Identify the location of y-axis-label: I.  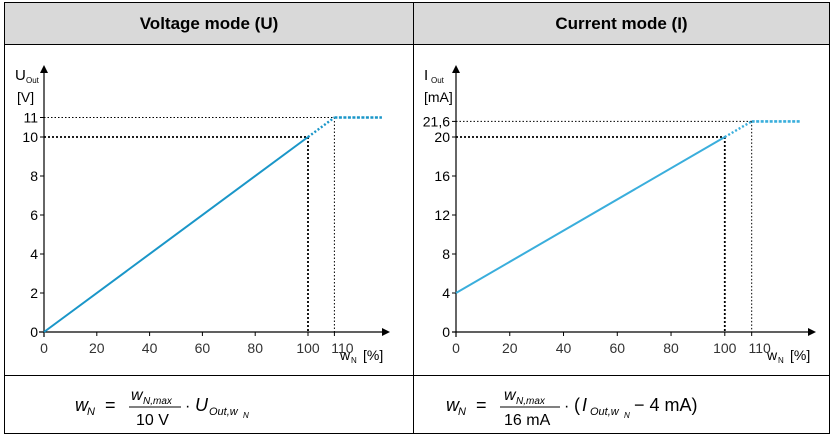
(426, 75).